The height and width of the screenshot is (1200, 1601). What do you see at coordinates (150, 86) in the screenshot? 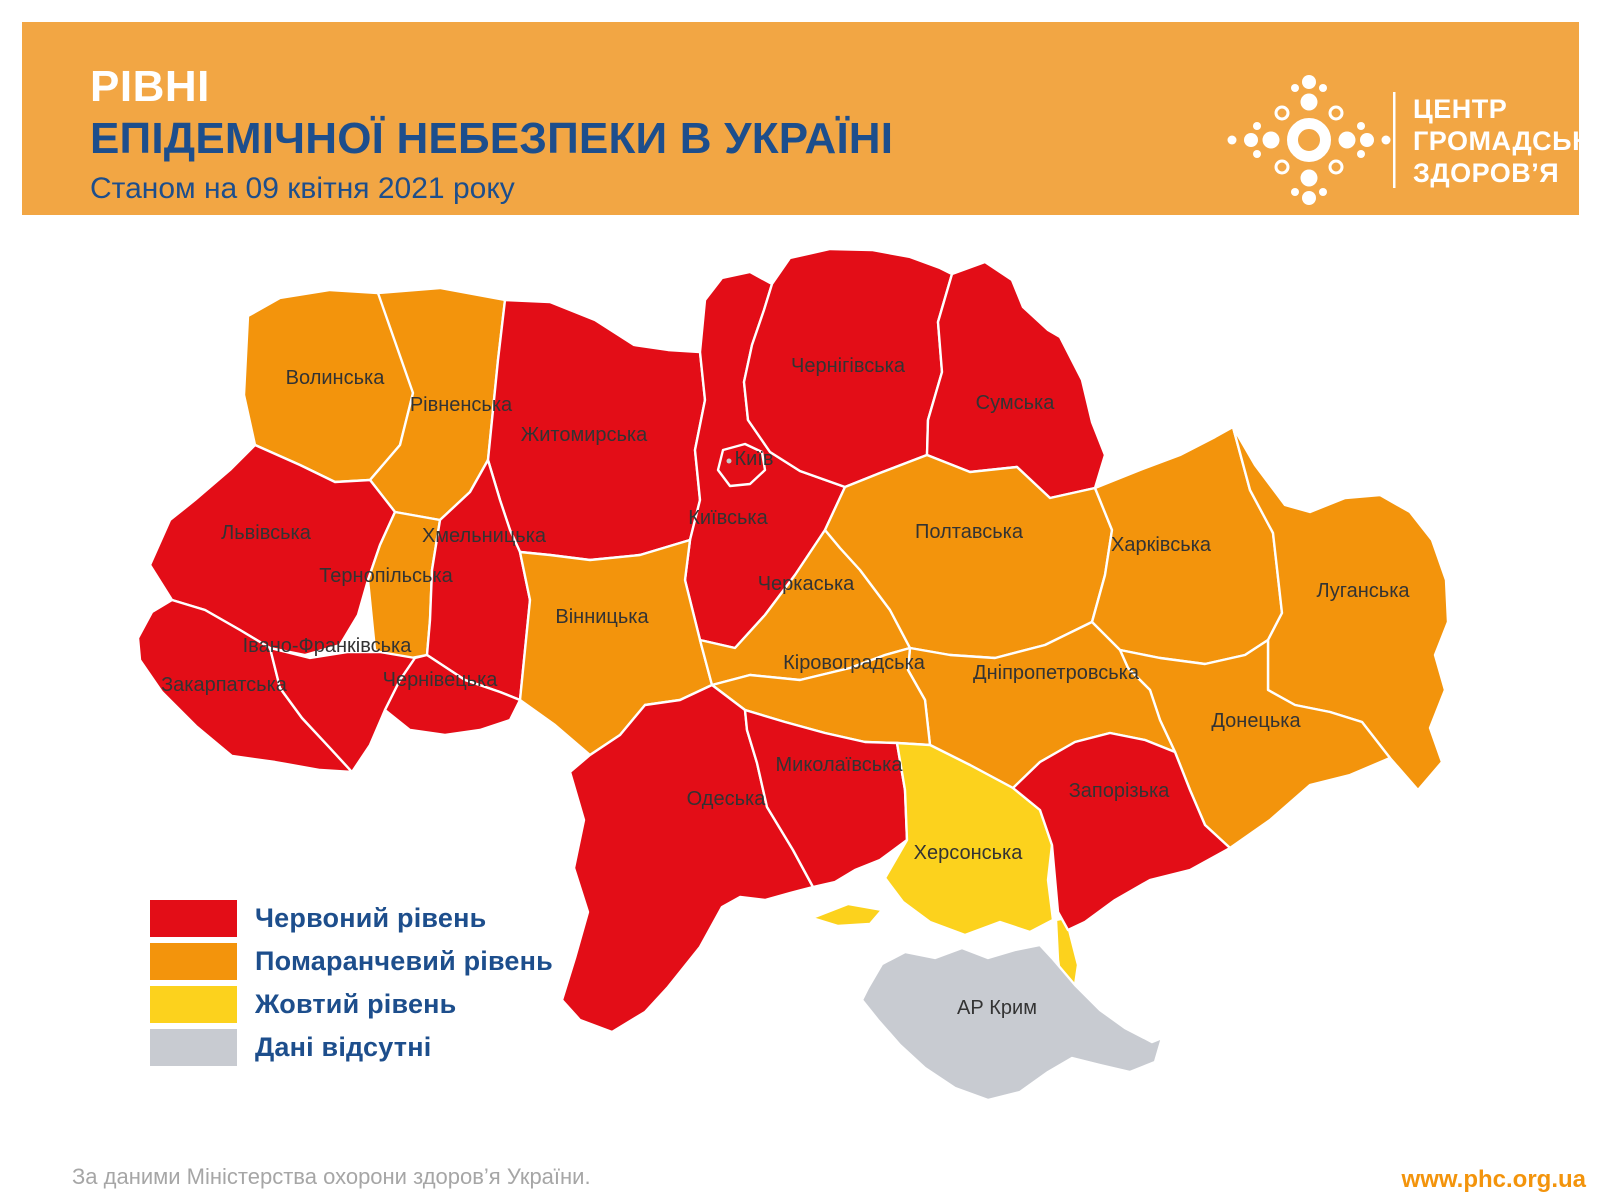
I see `page-title-line1: РІВНІ` at bounding box center [150, 86].